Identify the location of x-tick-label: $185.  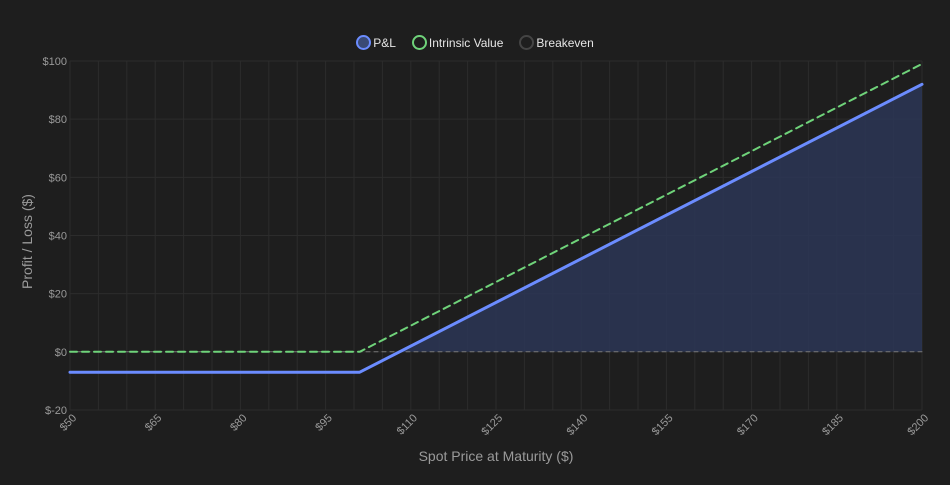
(833, 425).